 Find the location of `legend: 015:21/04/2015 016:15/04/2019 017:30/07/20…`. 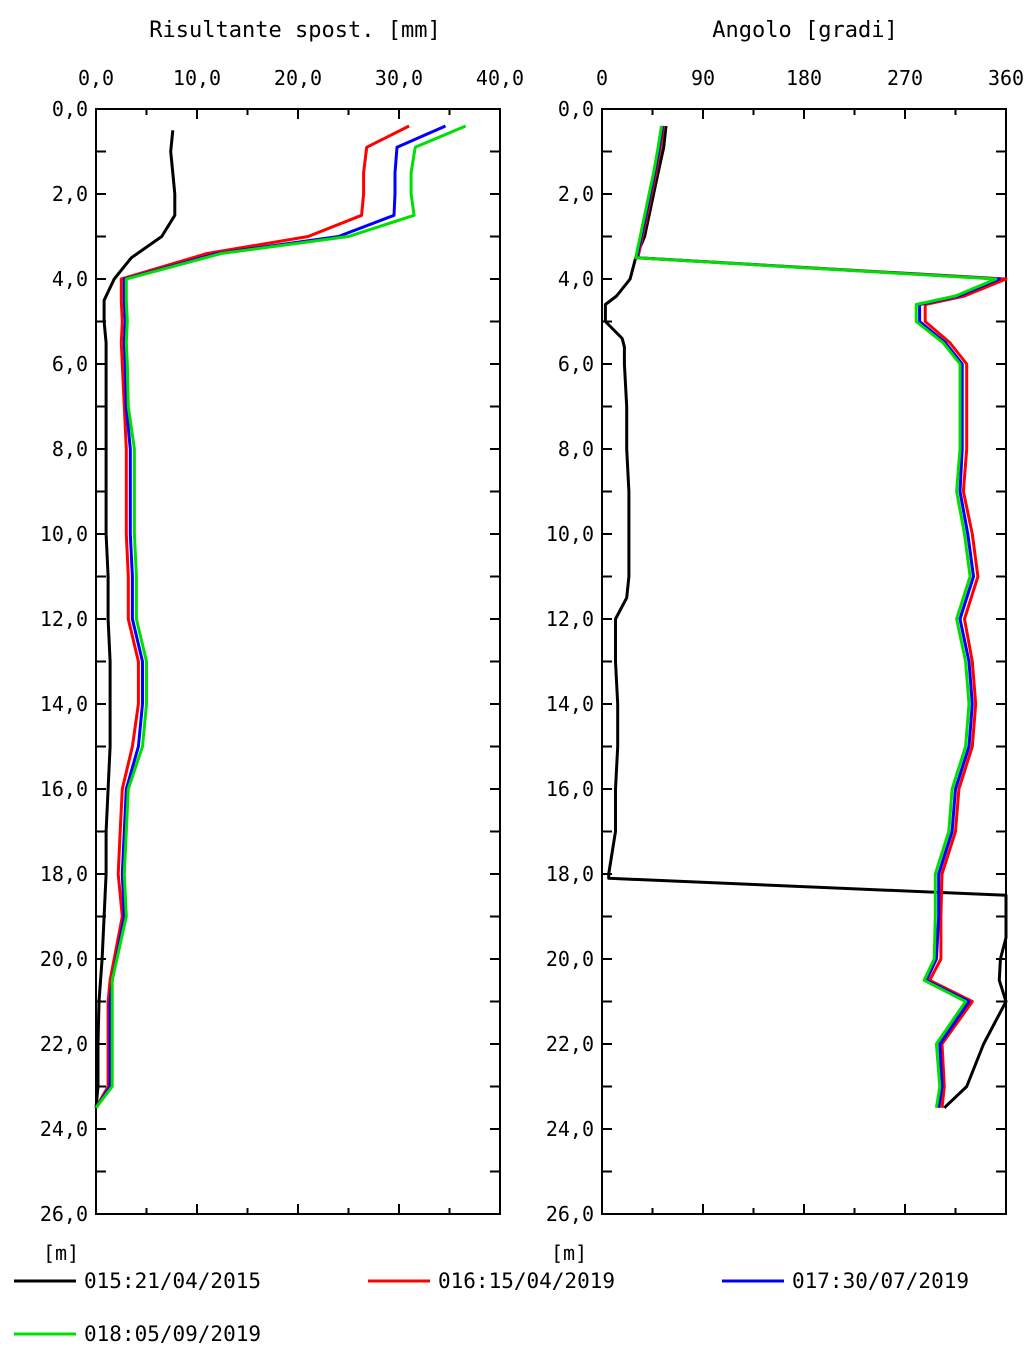

legend: 015:21/04/2015 016:15/04/2019 017:30/07/20… is located at coordinates (491, 1307).